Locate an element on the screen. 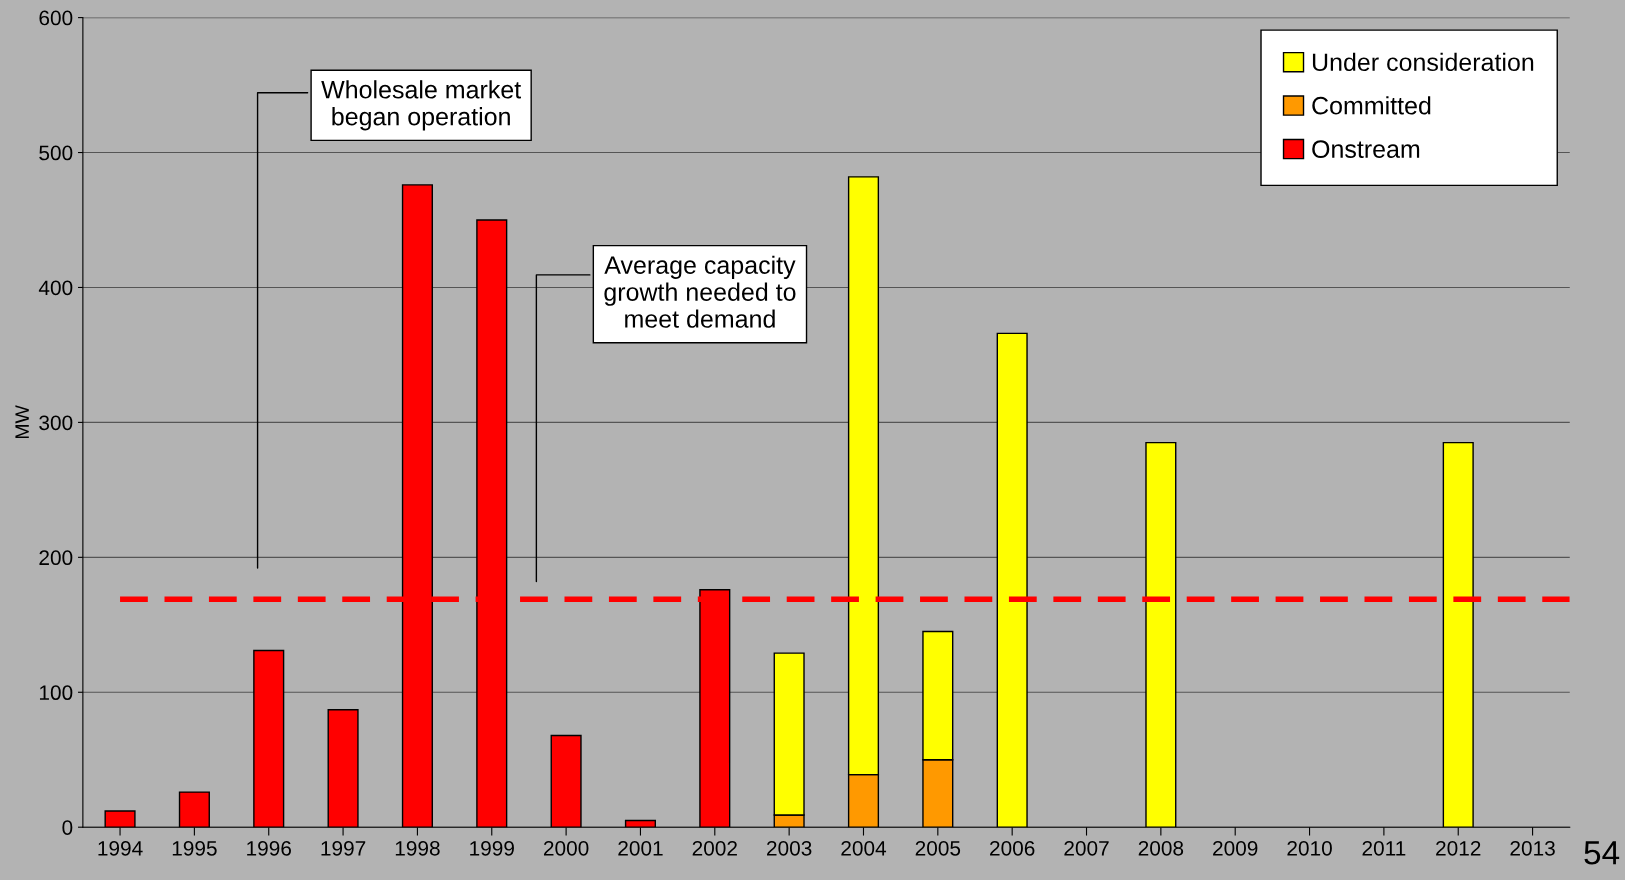  x-tick-label: 2003 is located at coordinates (789, 848).